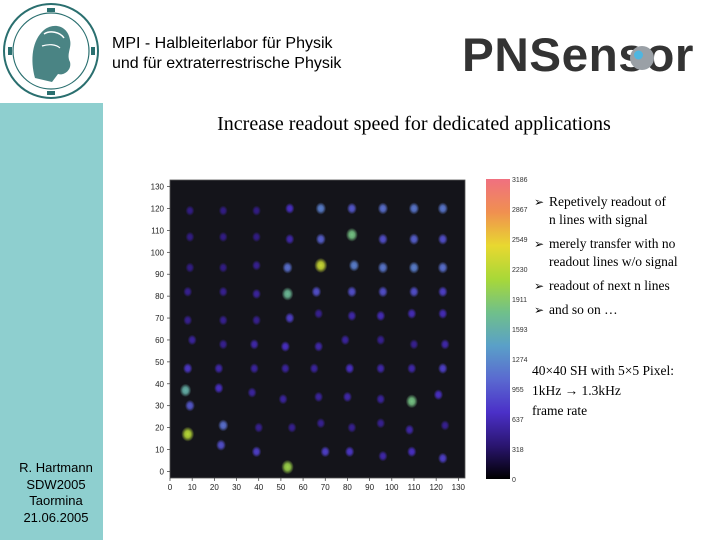  I want to click on colorbar-tick-label: 0, so click(514, 480).